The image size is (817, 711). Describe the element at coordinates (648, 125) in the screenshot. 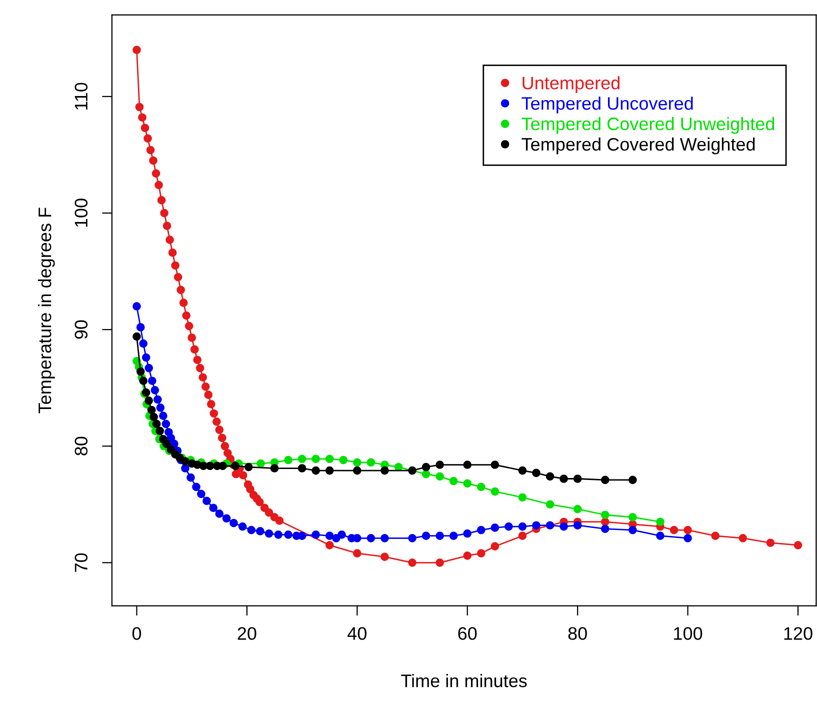

I see `legend-label: Tempered Covered Unweighted` at that location.